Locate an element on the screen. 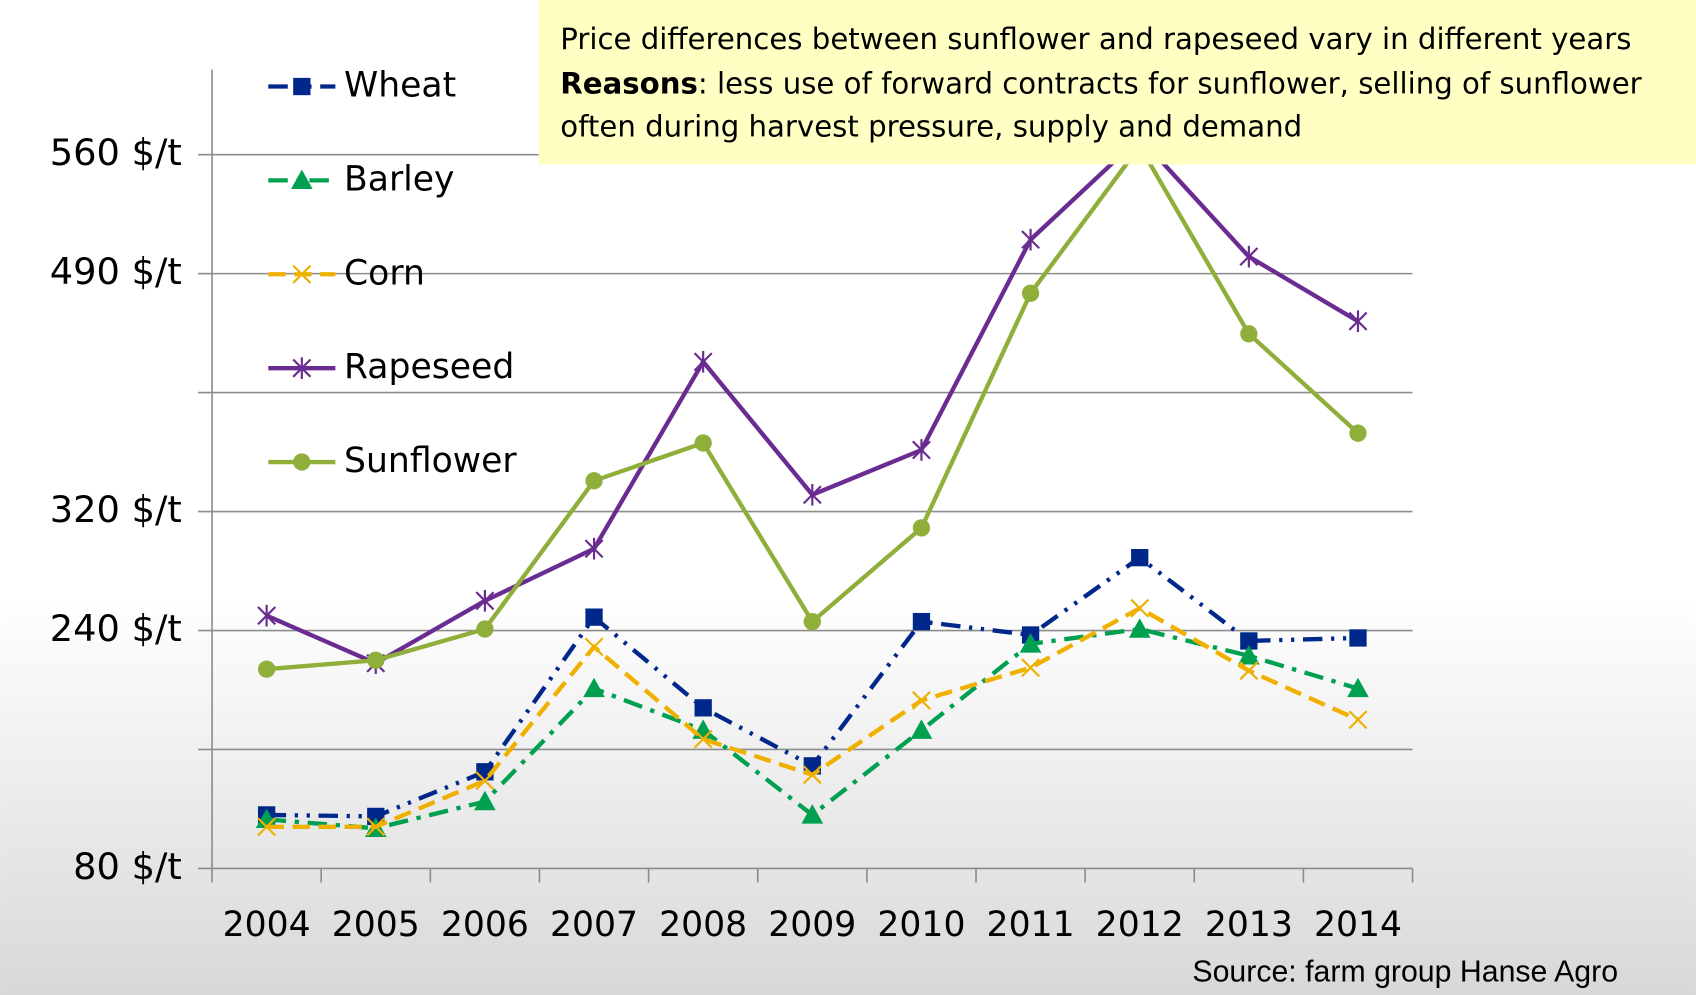 The image size is (1696, 995). x-tick-label: 2008 is located at coordinates (703, 925).